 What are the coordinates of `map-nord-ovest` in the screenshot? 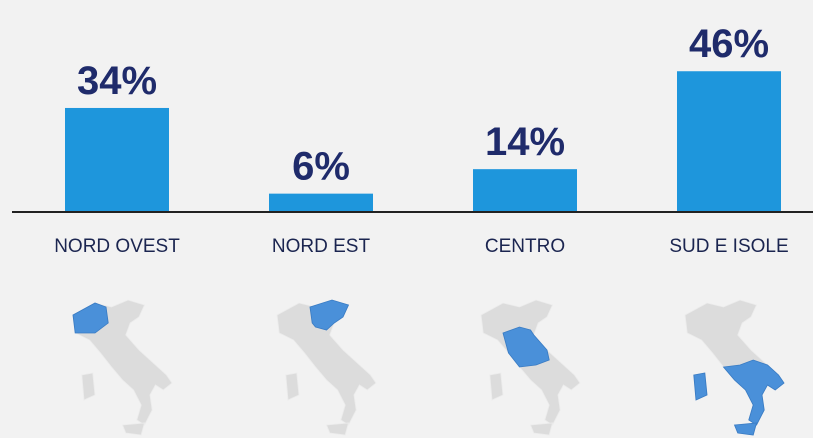 It's located at (122, 367).